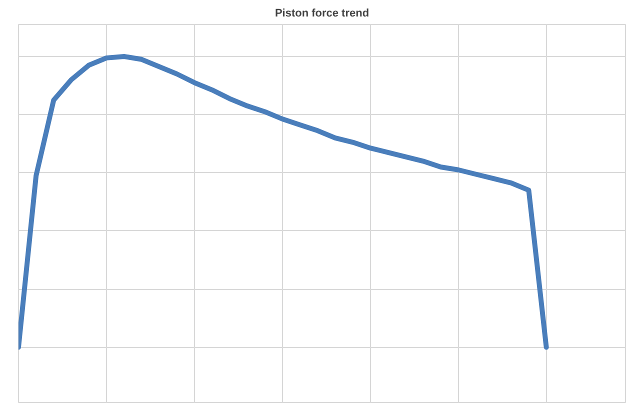 Image resolution: width=629 pixels, height=408 pixels. I want to click on chart-title: Piston force trend, so click(322, 14).